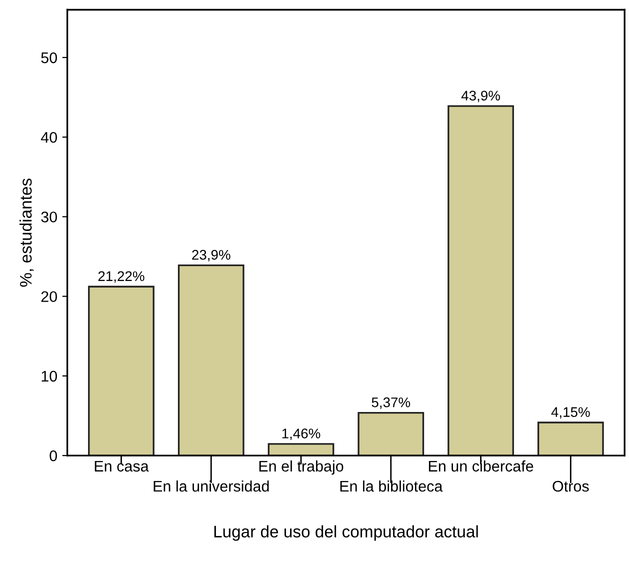 This screenshot has width=629, height=573. What do you see at coordinates (301, 467) in the screenshot?
I see `x-tick-label: En el trabajo` at bounding box center [301, 467].